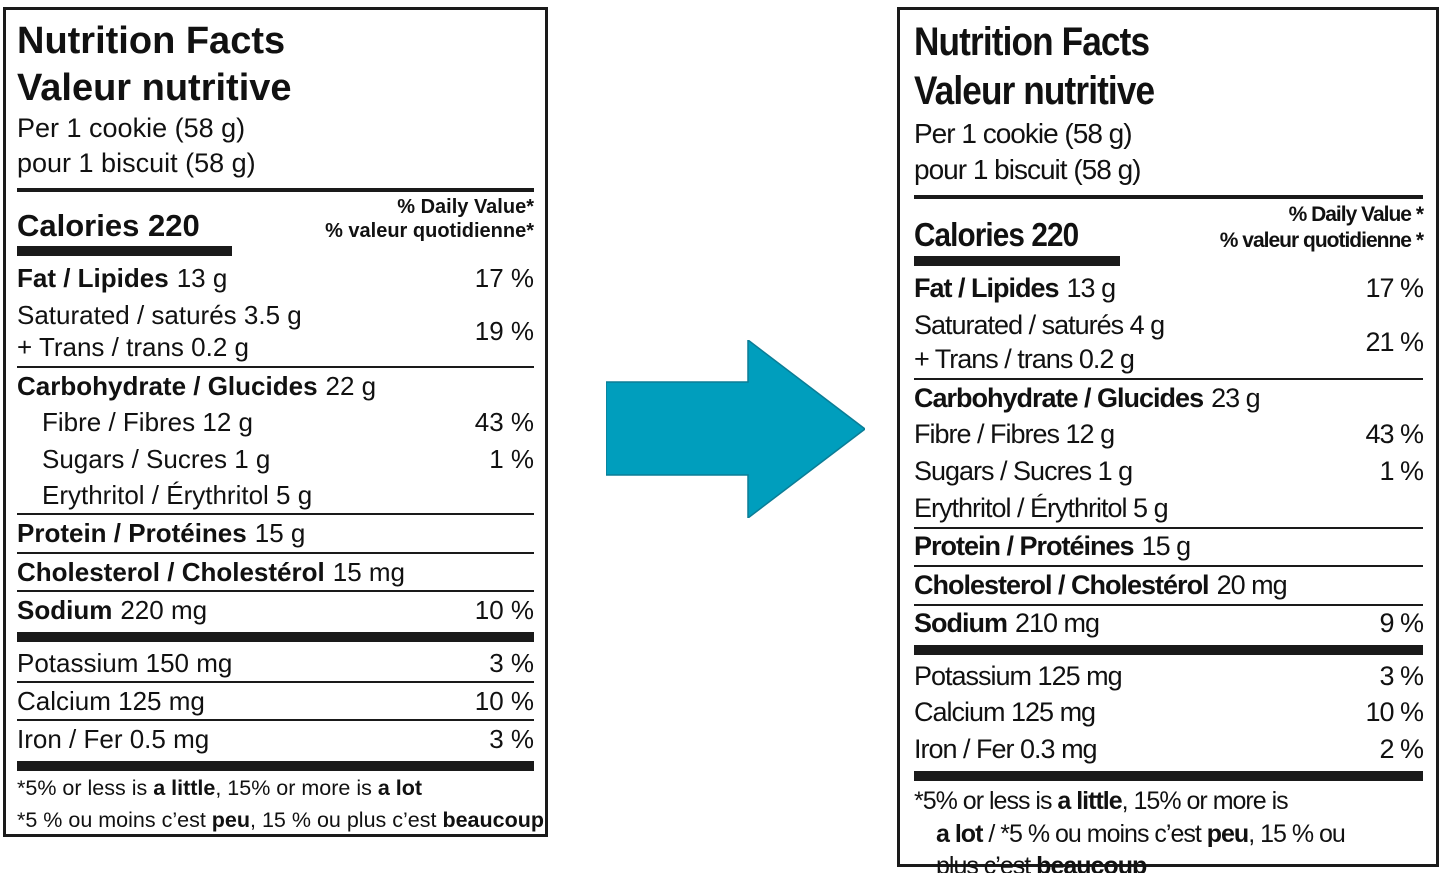 This screenshot has height=873, width=1445. I want to click on daily-value-header: % Daily Value* % valeur quotidienne*, so click(429, 218).